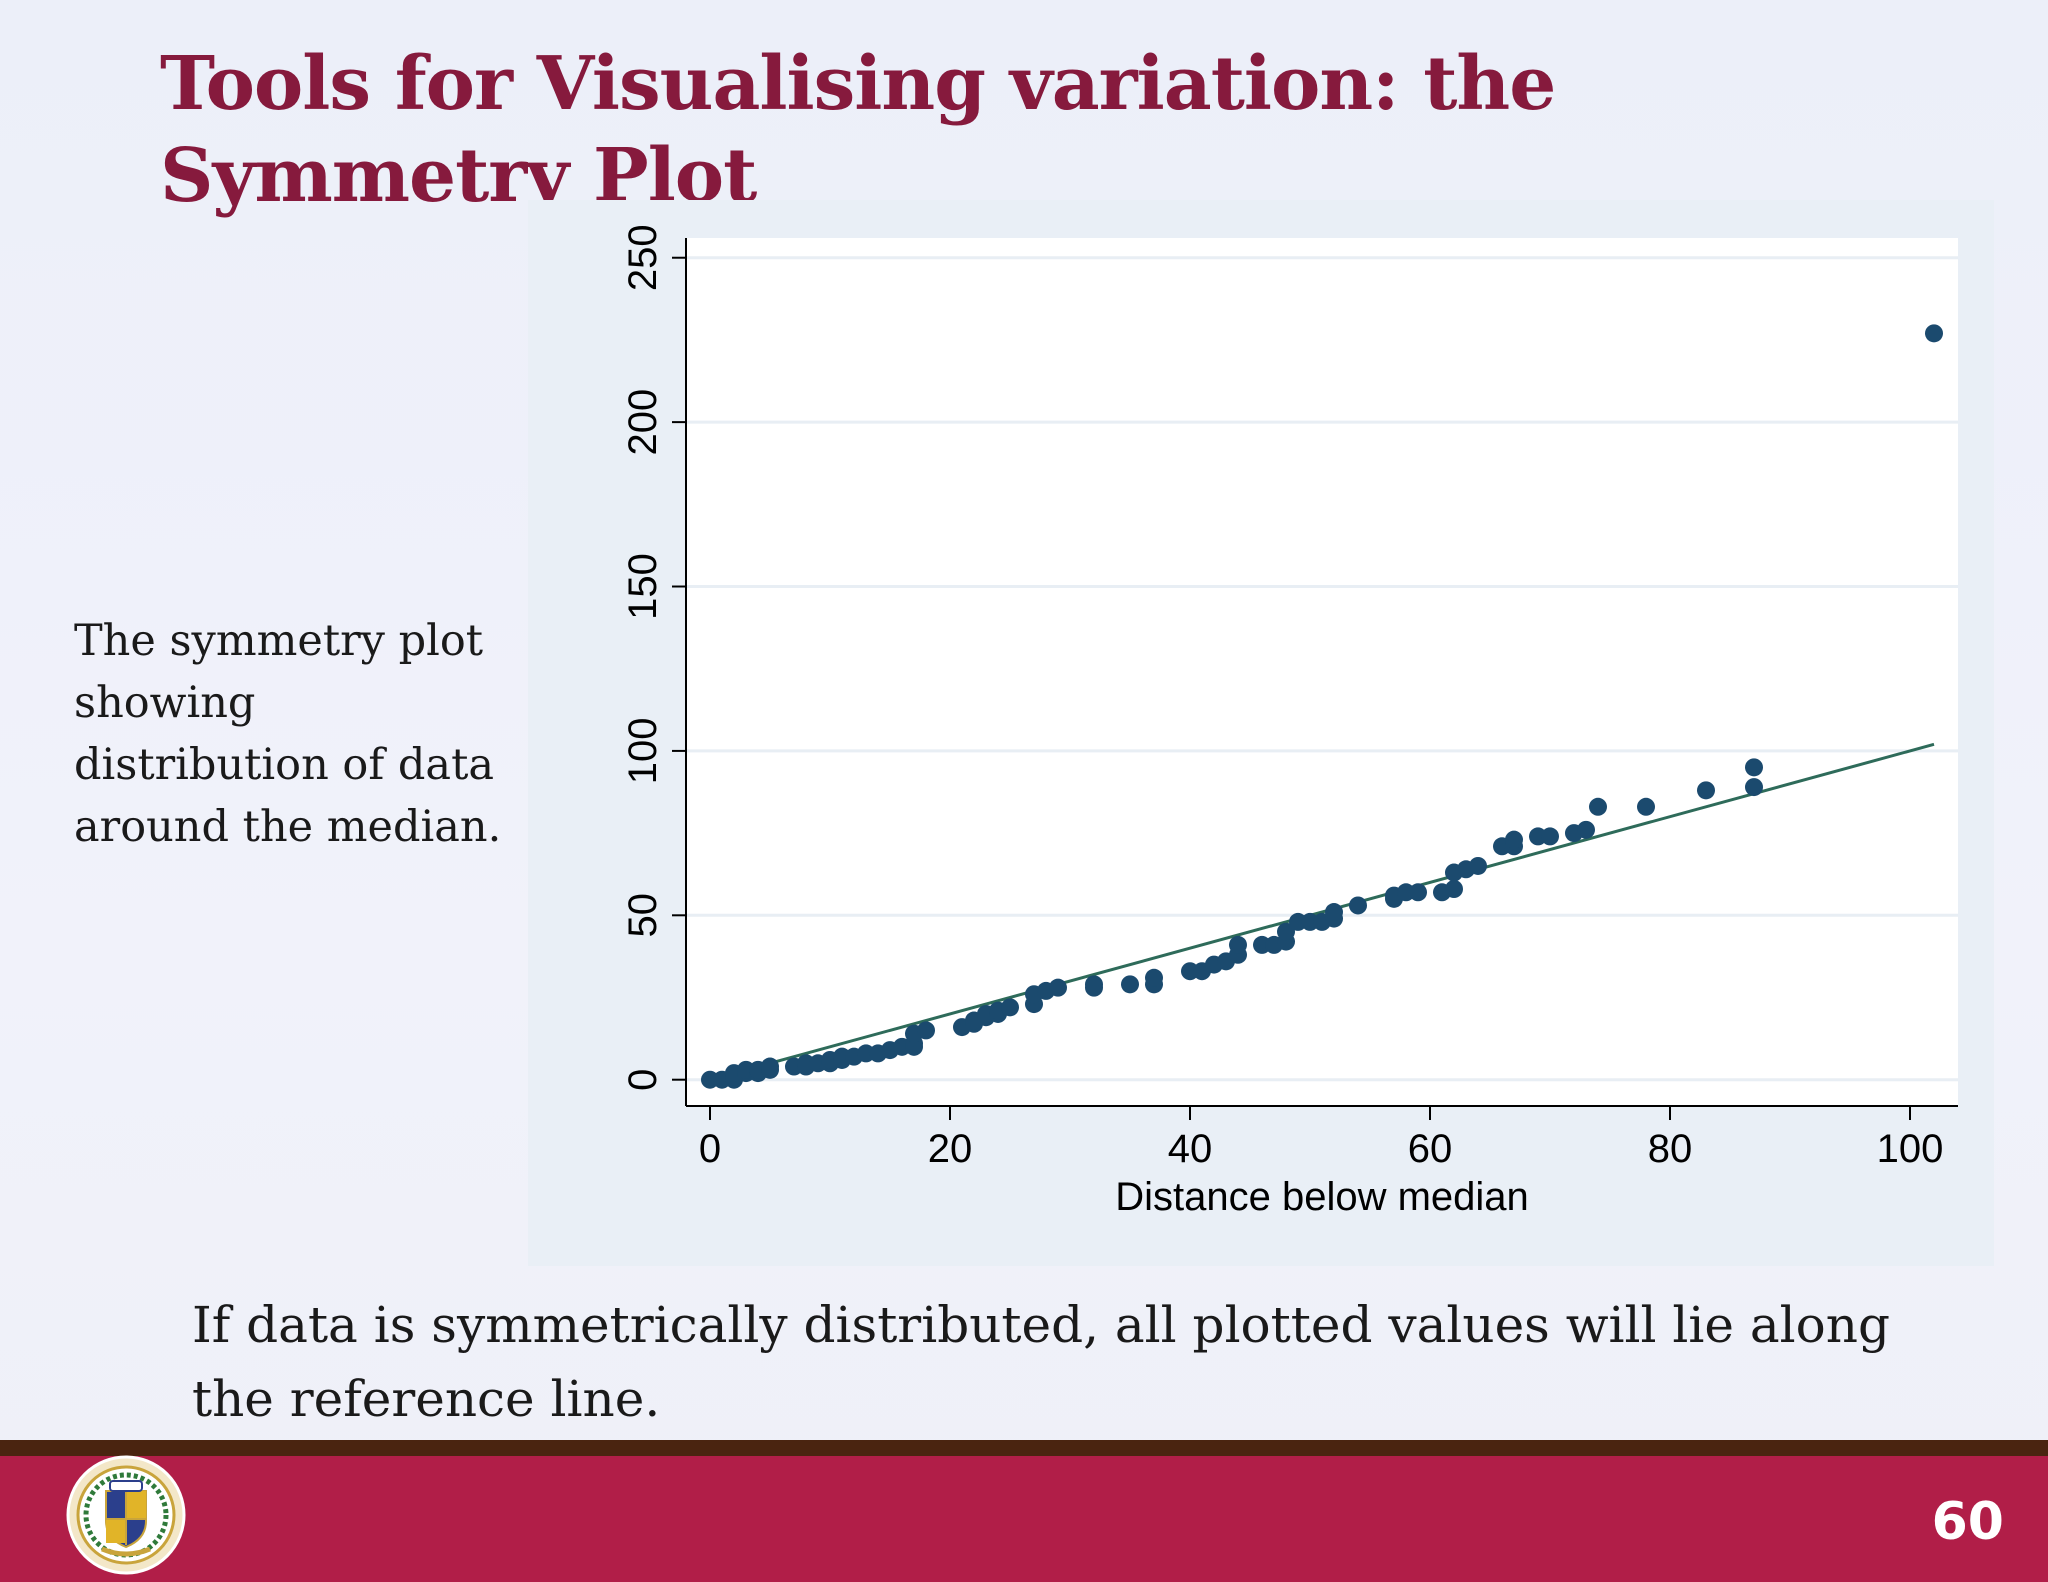 Image resolution: width=2048 pixels, height=1582 pixels. What do you see at coordinates (1024, 1448) in the screenshot?
I see `footer-divider` at bounding box center [1024, 1448].